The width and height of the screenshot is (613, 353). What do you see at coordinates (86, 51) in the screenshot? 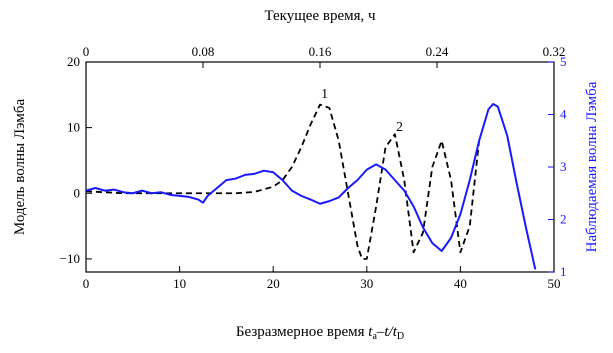
I see `top-tick-label: 0` at bounding box center [86, 51].